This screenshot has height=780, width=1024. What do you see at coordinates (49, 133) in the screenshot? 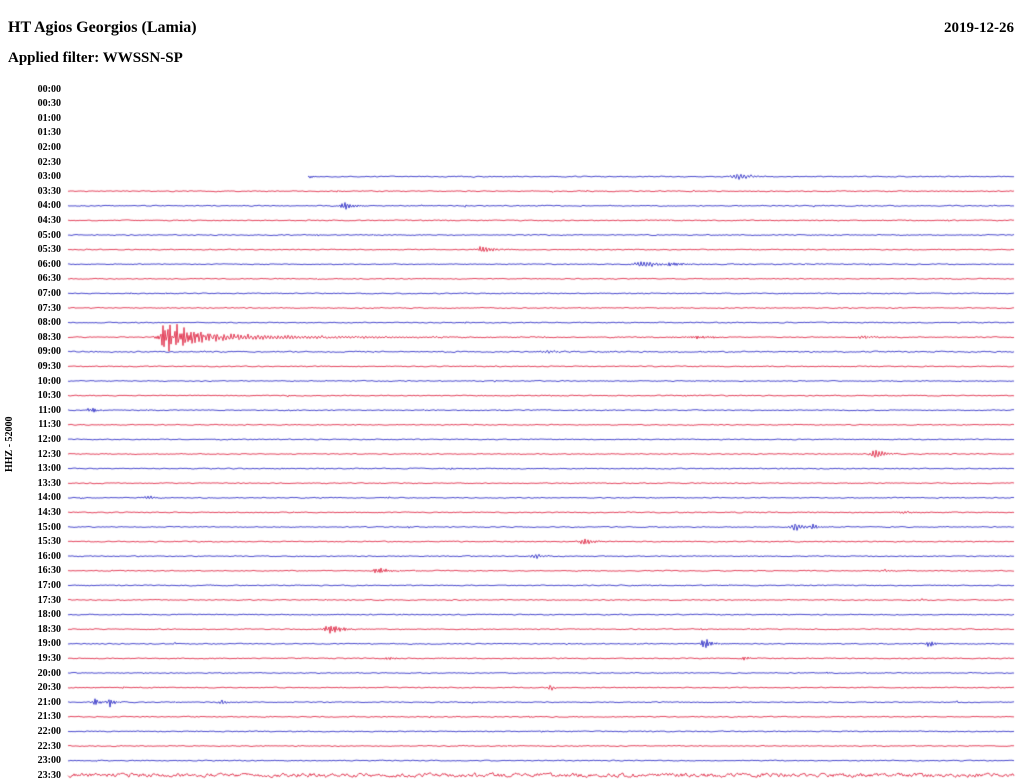
I see `time-label: 01:30` at bounding box center [49, 133].